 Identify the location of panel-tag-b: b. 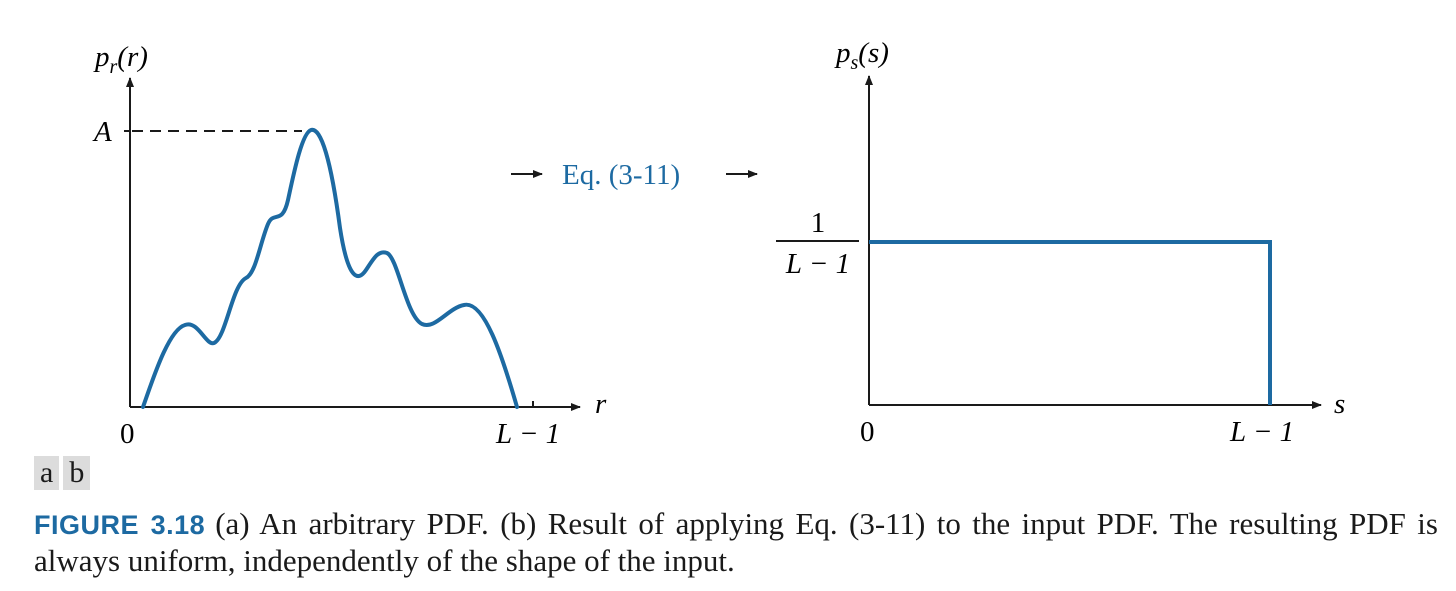
(77, 473).